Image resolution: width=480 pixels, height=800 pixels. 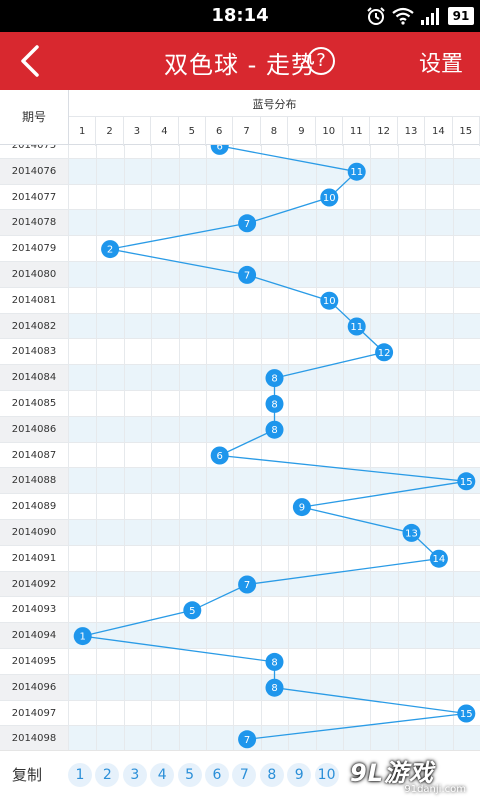 I want to click on number-chip-4: 4, so click(x=162, y=775).